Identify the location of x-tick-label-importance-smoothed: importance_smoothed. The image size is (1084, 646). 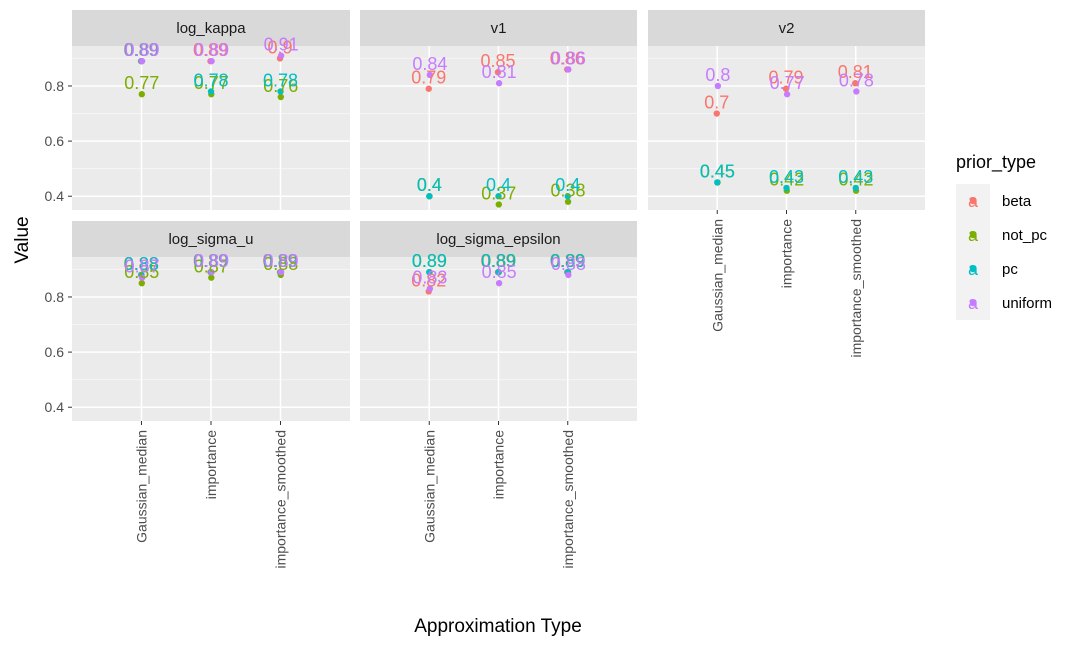
(568, 499).